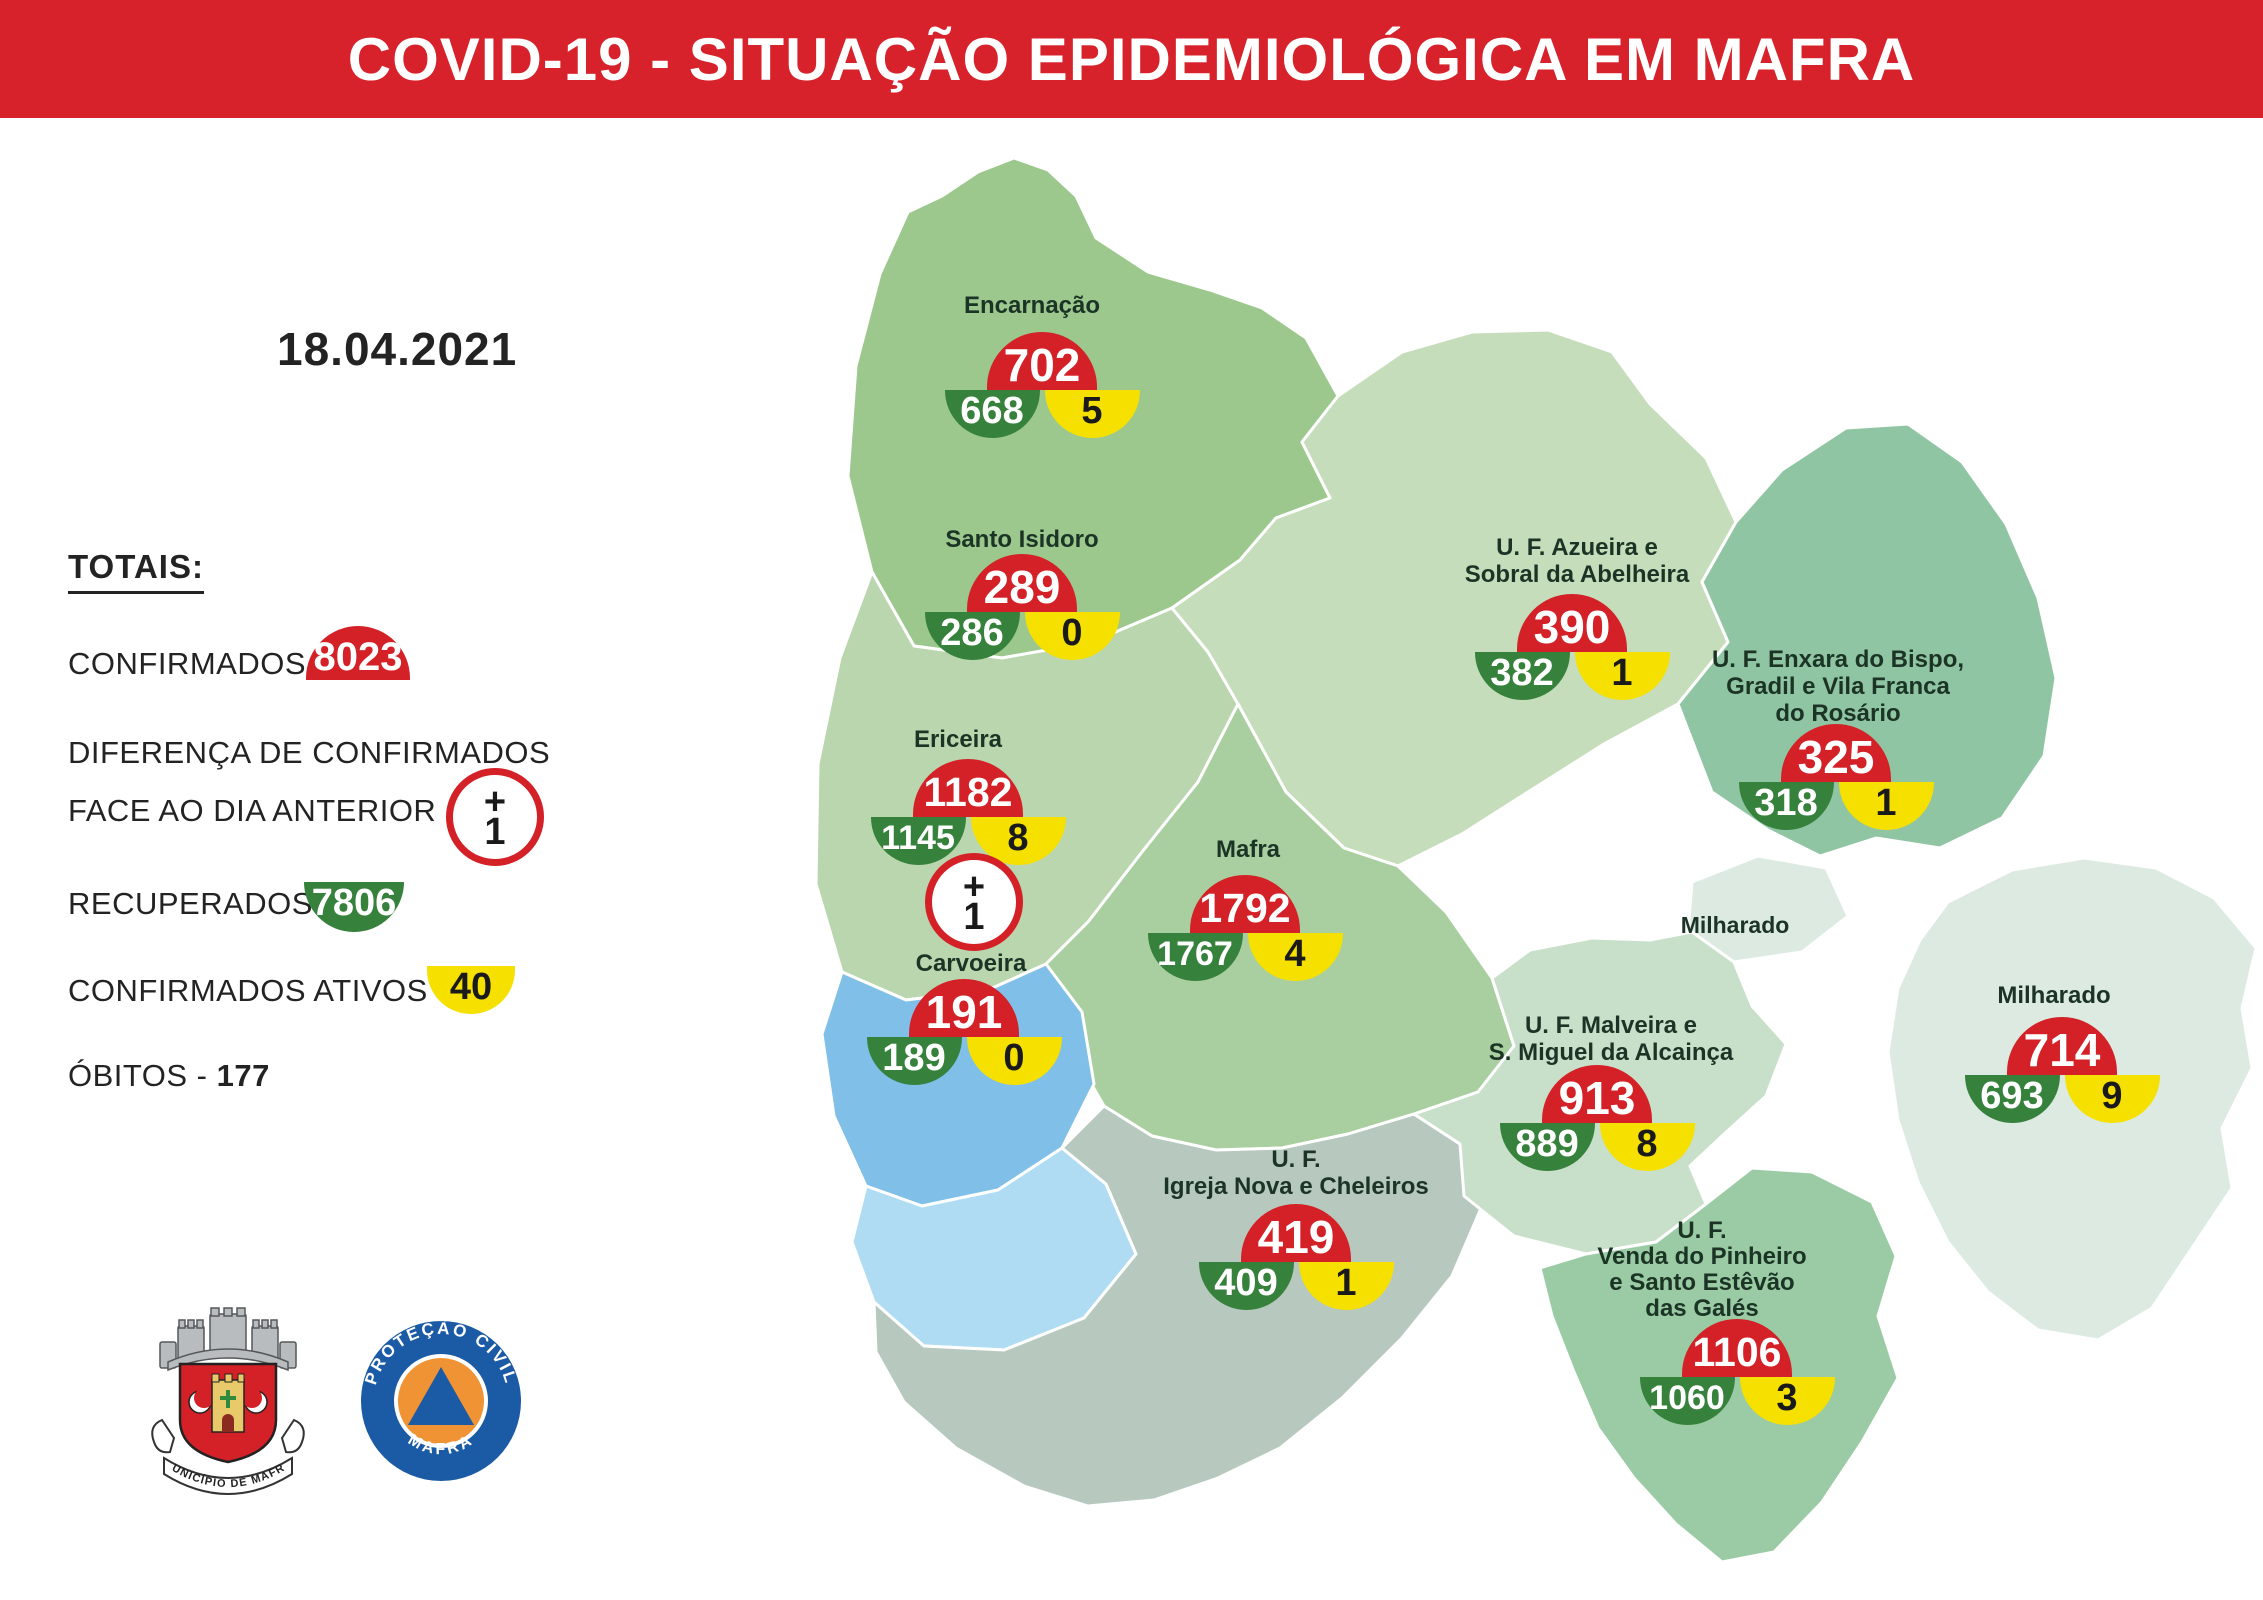  I want to click on region-label-encarnacao: Encarnação, so click(1032, 305).